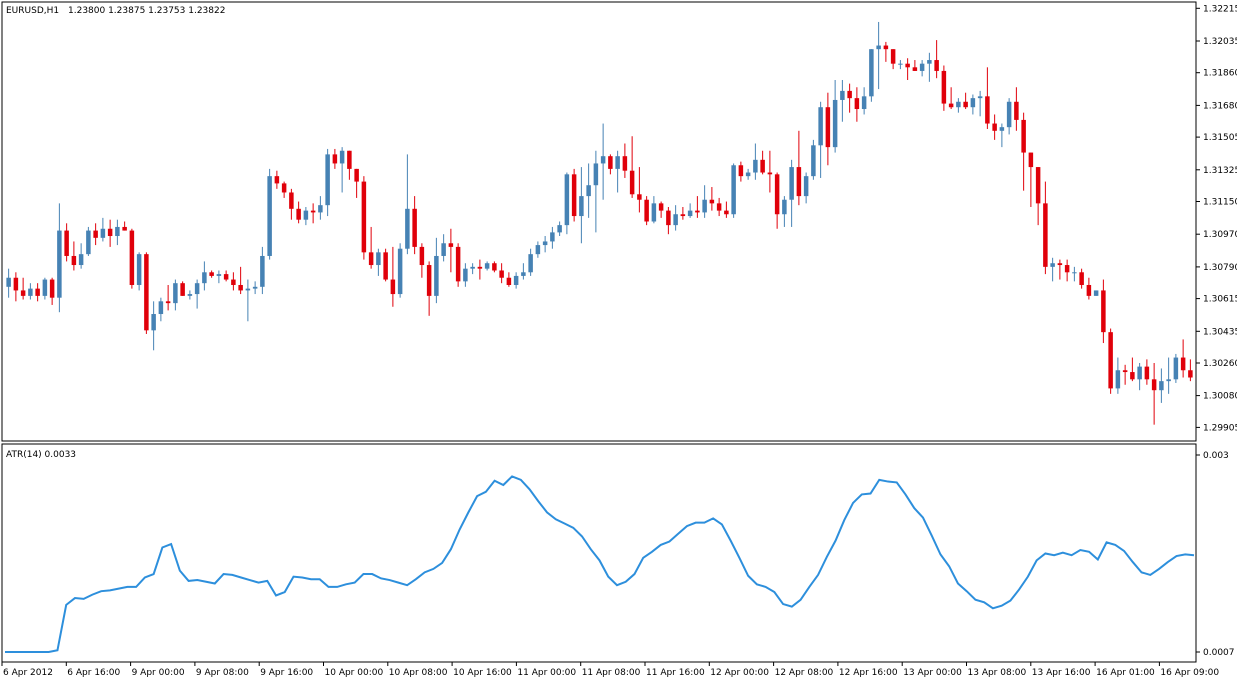  What do you see at coordinates (1220, 106) in the screenshot?
I see `price-tick-label: 1.31680` at bounding box center [1220, 106].